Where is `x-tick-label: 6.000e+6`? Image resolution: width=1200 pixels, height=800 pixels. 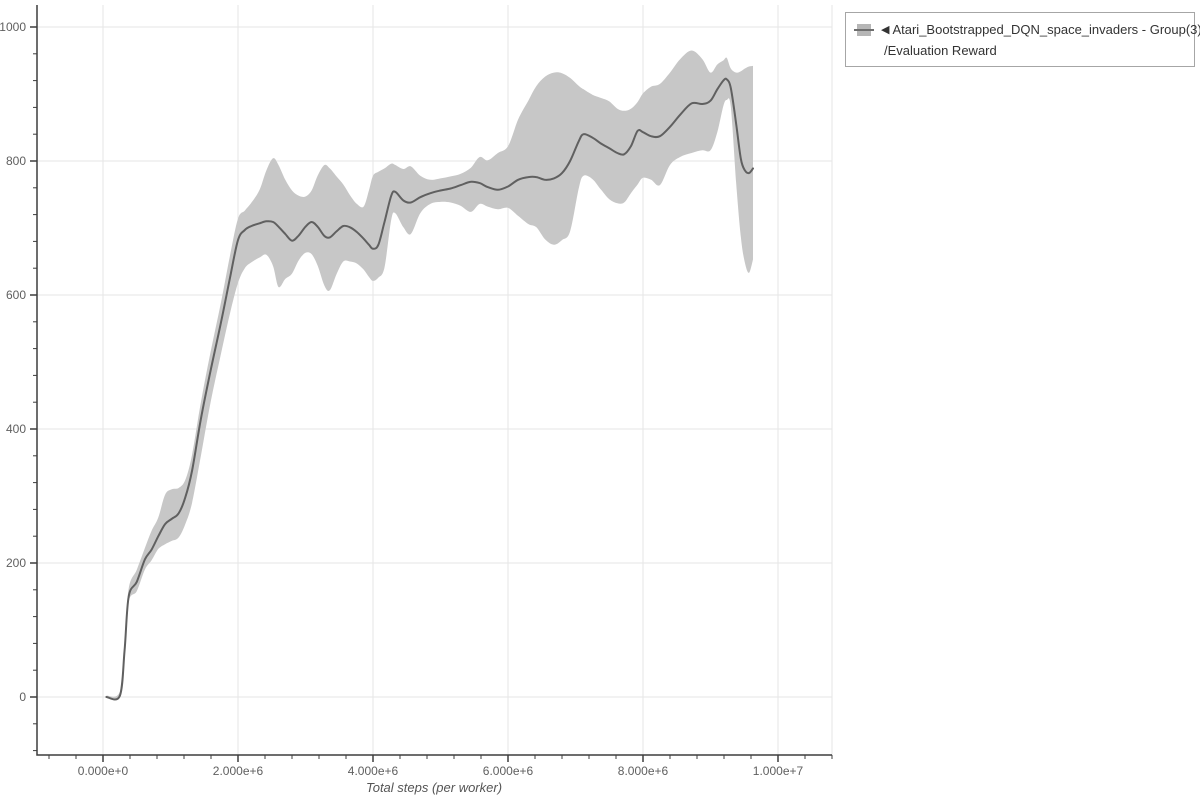 x-tick-label: 6.000e+6 is located at coordinates (508, 771).